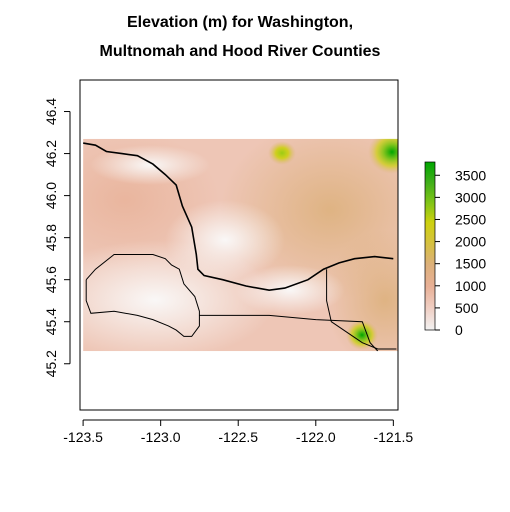  I want to click on x-tick-label: -122.0, so click(316, 437).